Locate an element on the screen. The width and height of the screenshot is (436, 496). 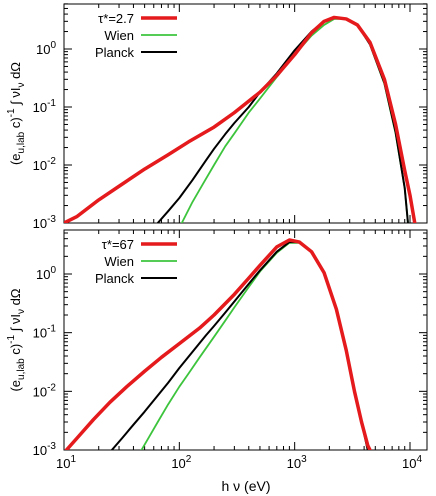
x-tick-label: 10¹ is located at coordinates (66, 462).